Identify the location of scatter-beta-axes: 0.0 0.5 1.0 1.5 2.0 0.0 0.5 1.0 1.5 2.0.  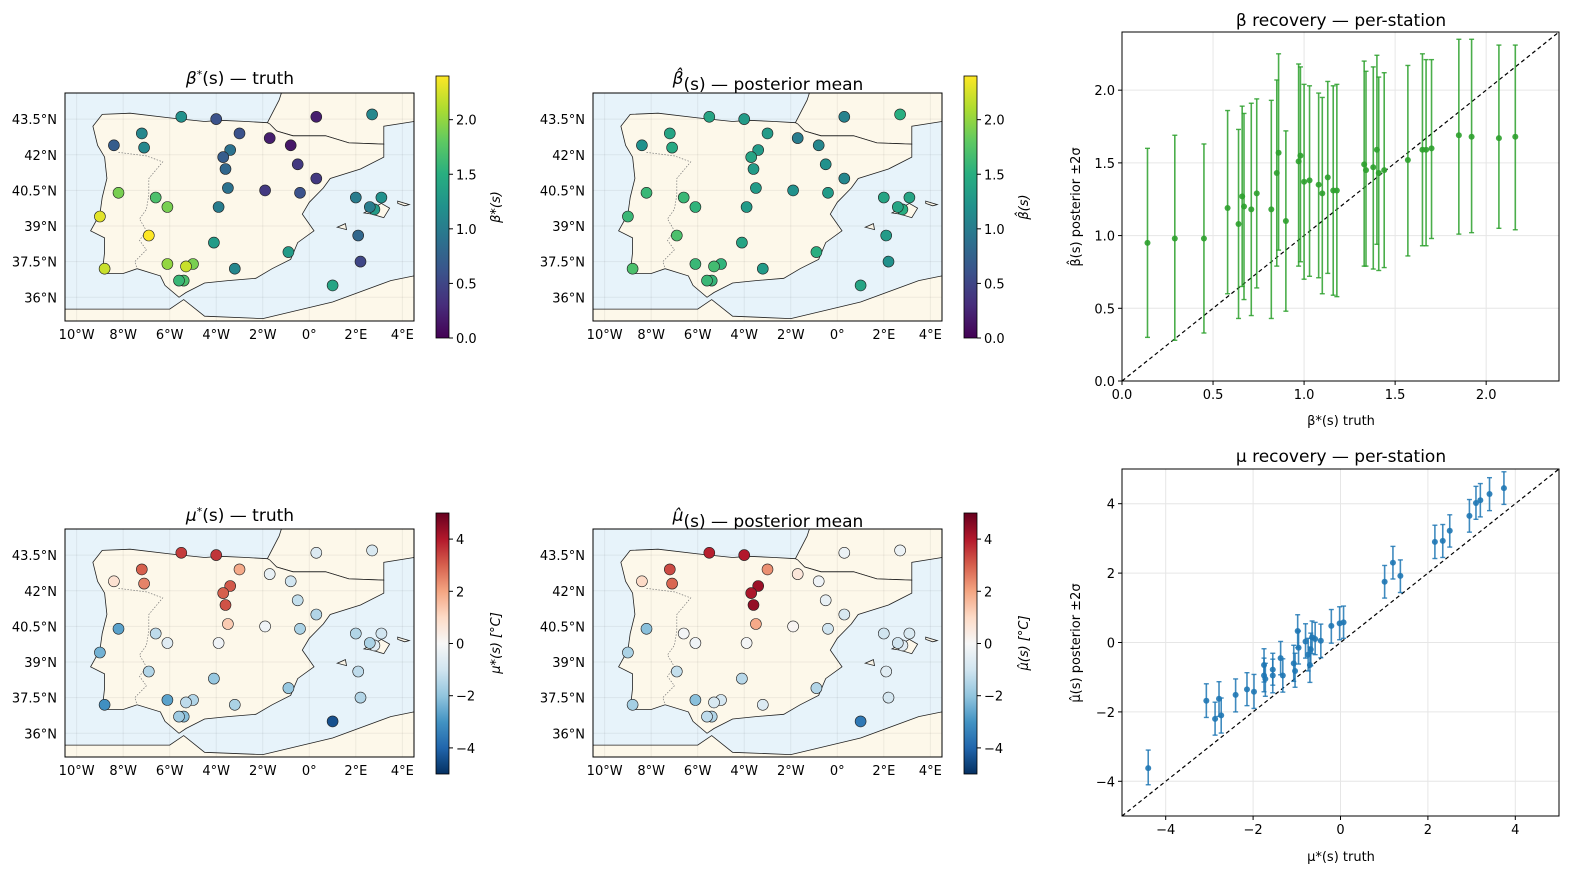
(1327, 217).